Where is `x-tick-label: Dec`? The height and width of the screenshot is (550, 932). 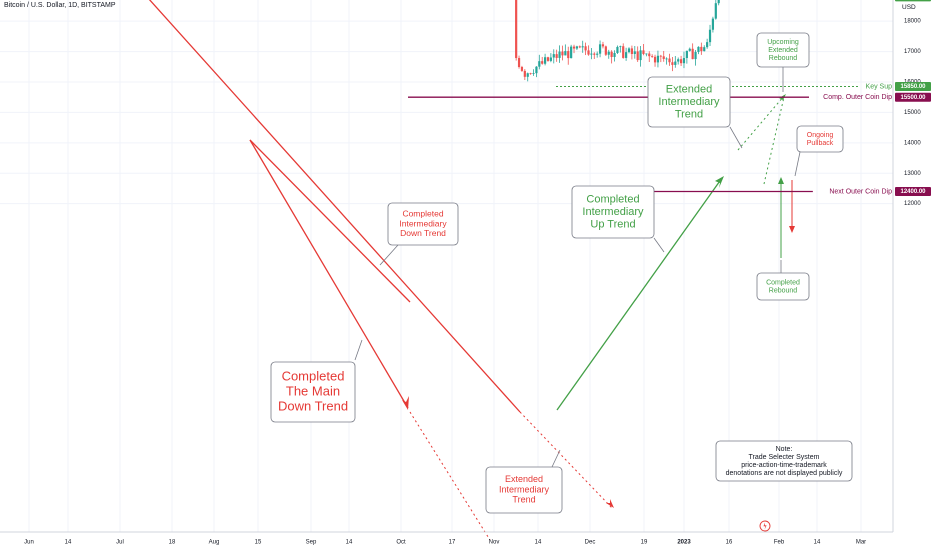 x-tick-label: Dec is located at coordinates (590, 543).